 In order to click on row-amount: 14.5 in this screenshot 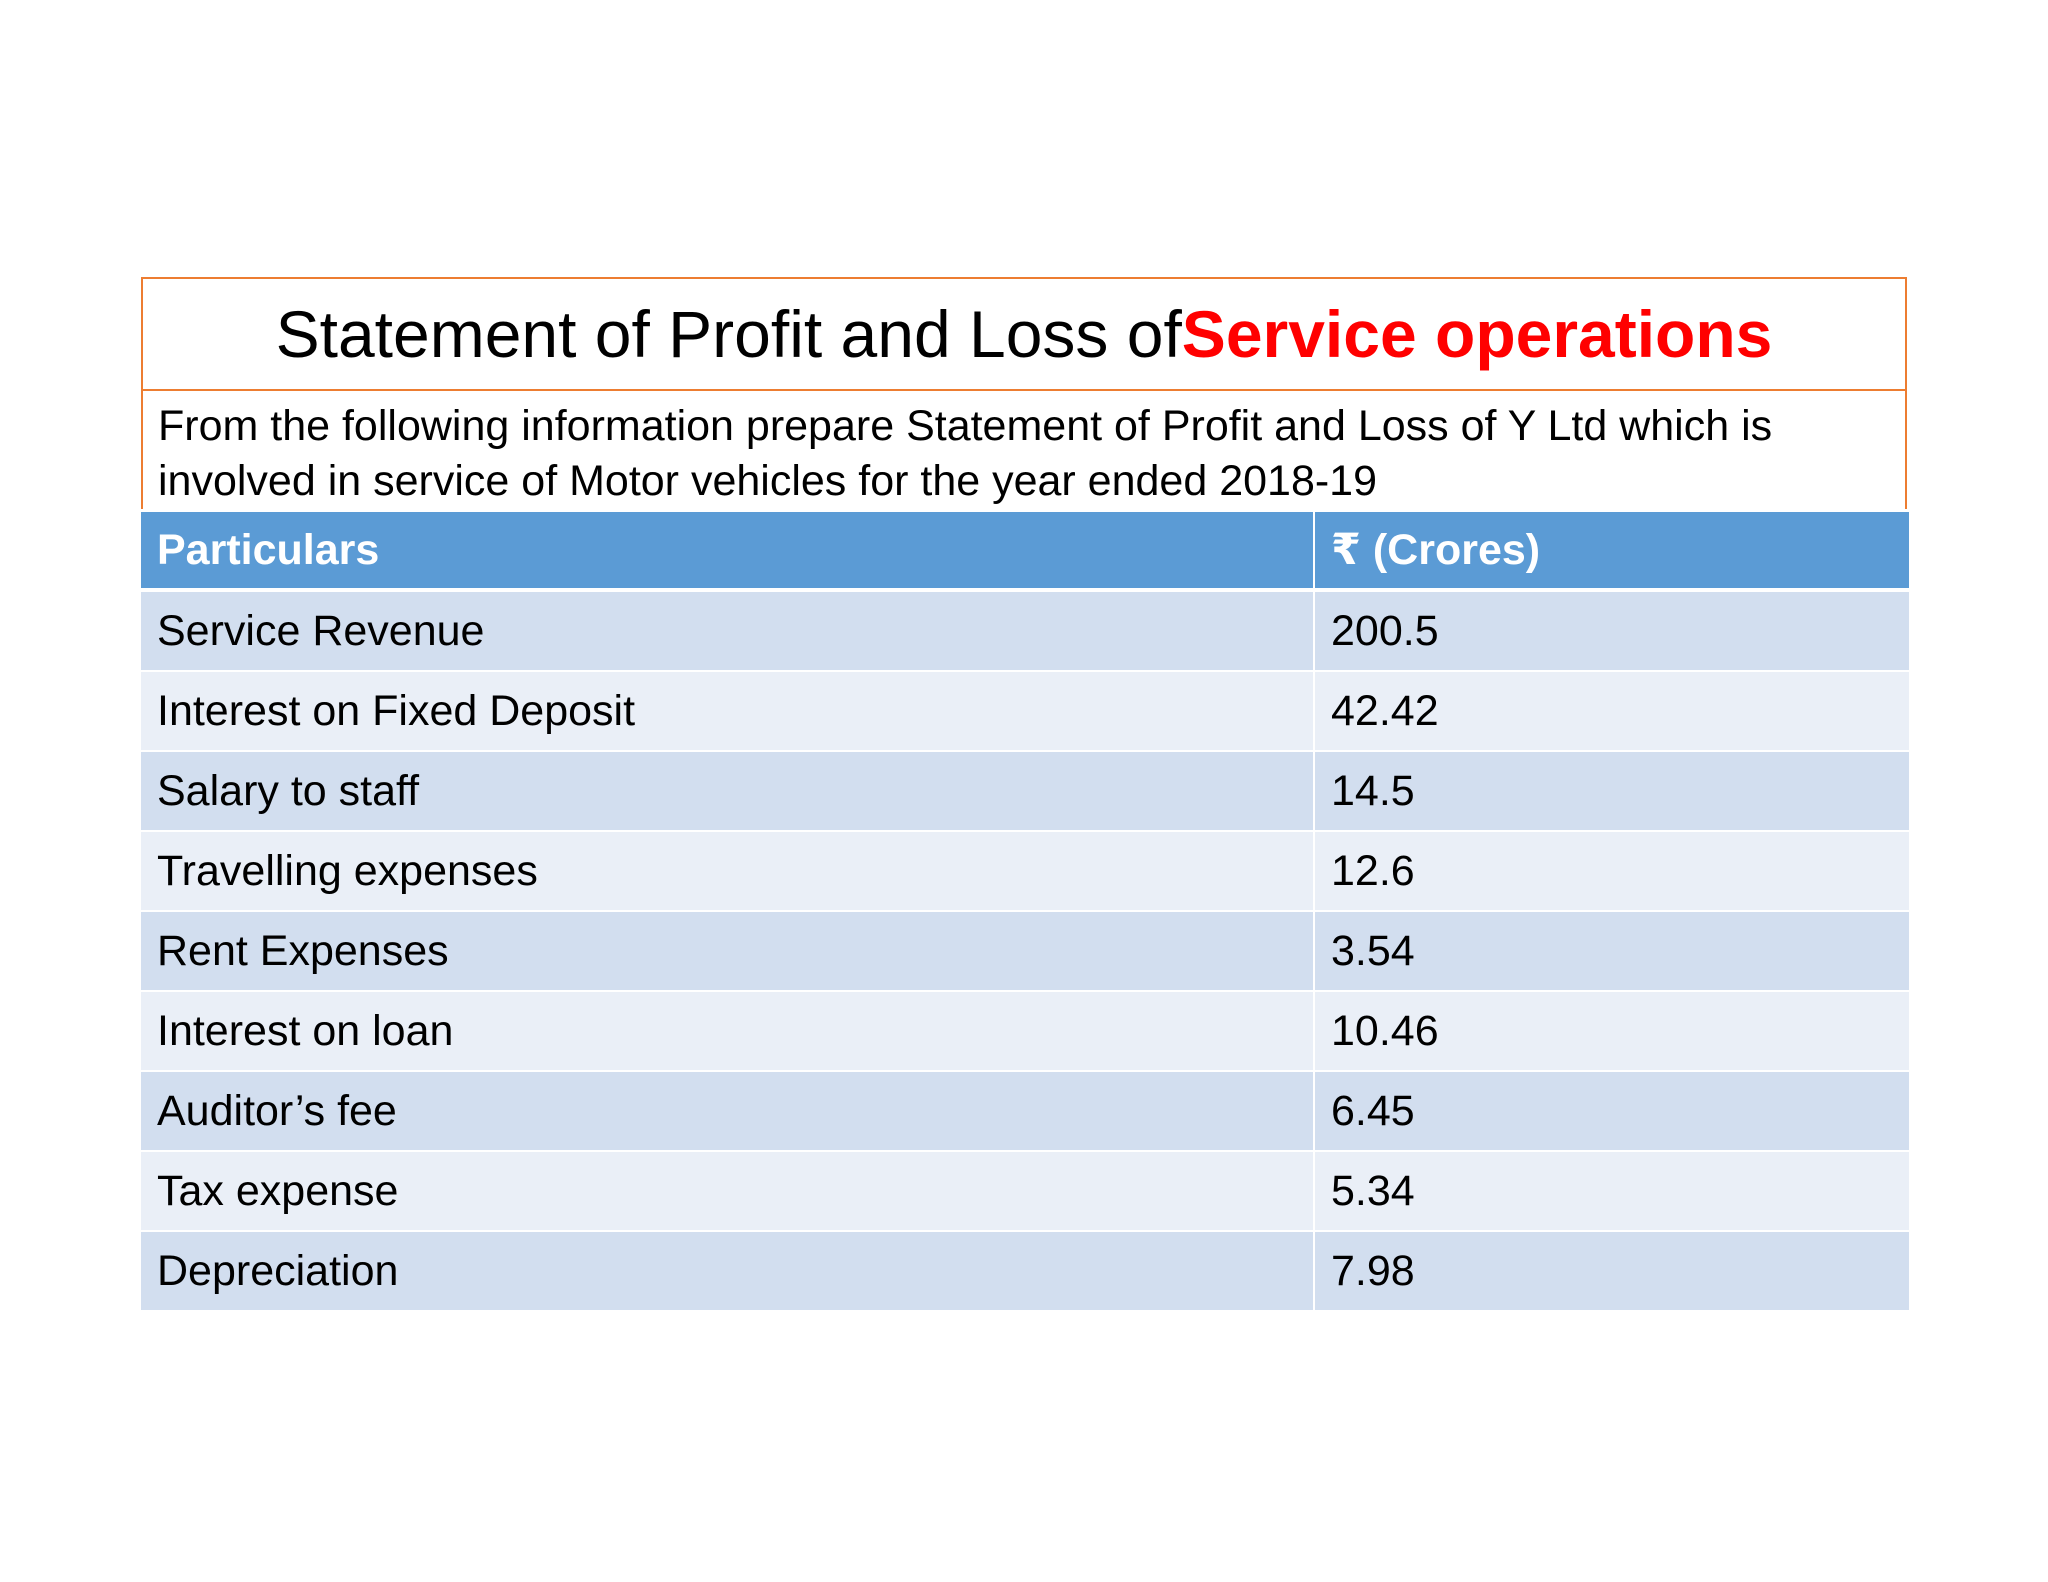, I will do `click(1612, 791)`.